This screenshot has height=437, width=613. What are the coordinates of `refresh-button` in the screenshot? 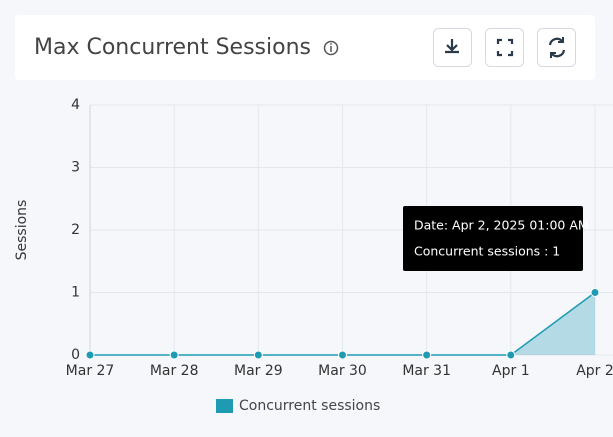 It's located at (556, 47).